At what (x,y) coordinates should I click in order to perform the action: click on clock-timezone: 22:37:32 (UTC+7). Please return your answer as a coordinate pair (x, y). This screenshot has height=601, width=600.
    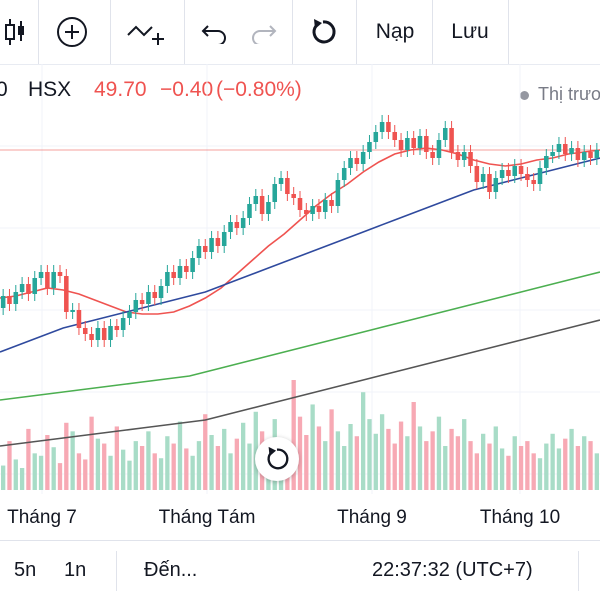
    Looking at the image, I should click on (452, 570).